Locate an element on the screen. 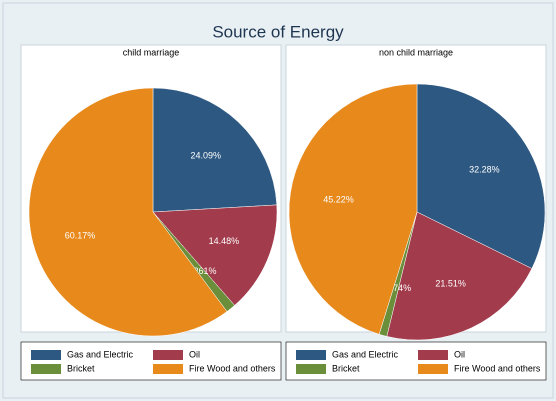 This screenshot has height=401, width=556. value-label: .9874% is located at coordinates (396, 288).